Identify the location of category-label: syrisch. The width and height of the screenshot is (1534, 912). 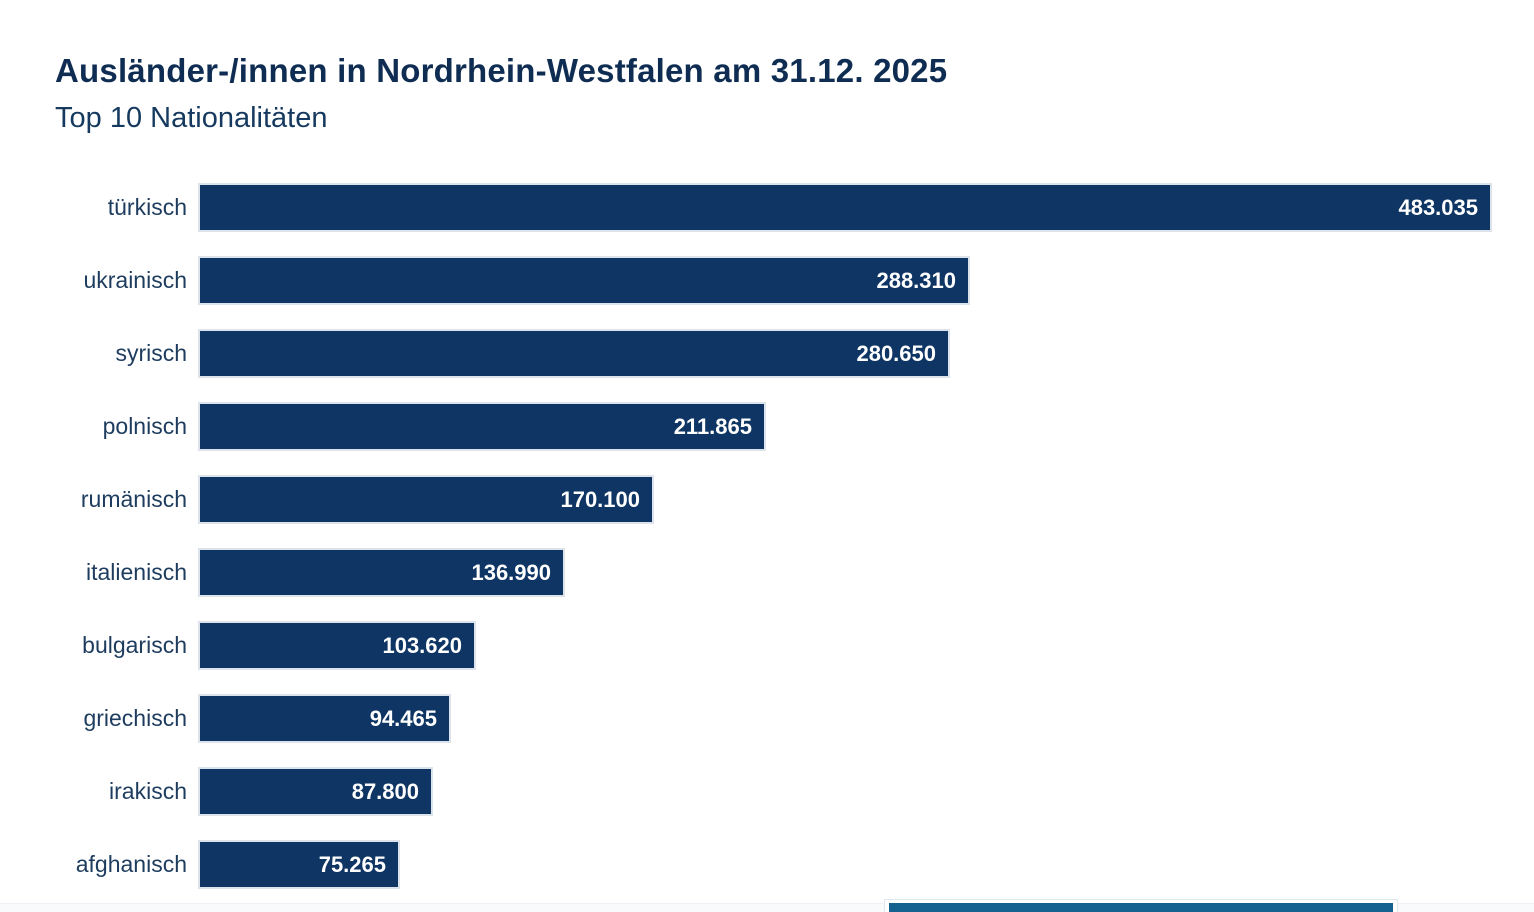
(151, 353).